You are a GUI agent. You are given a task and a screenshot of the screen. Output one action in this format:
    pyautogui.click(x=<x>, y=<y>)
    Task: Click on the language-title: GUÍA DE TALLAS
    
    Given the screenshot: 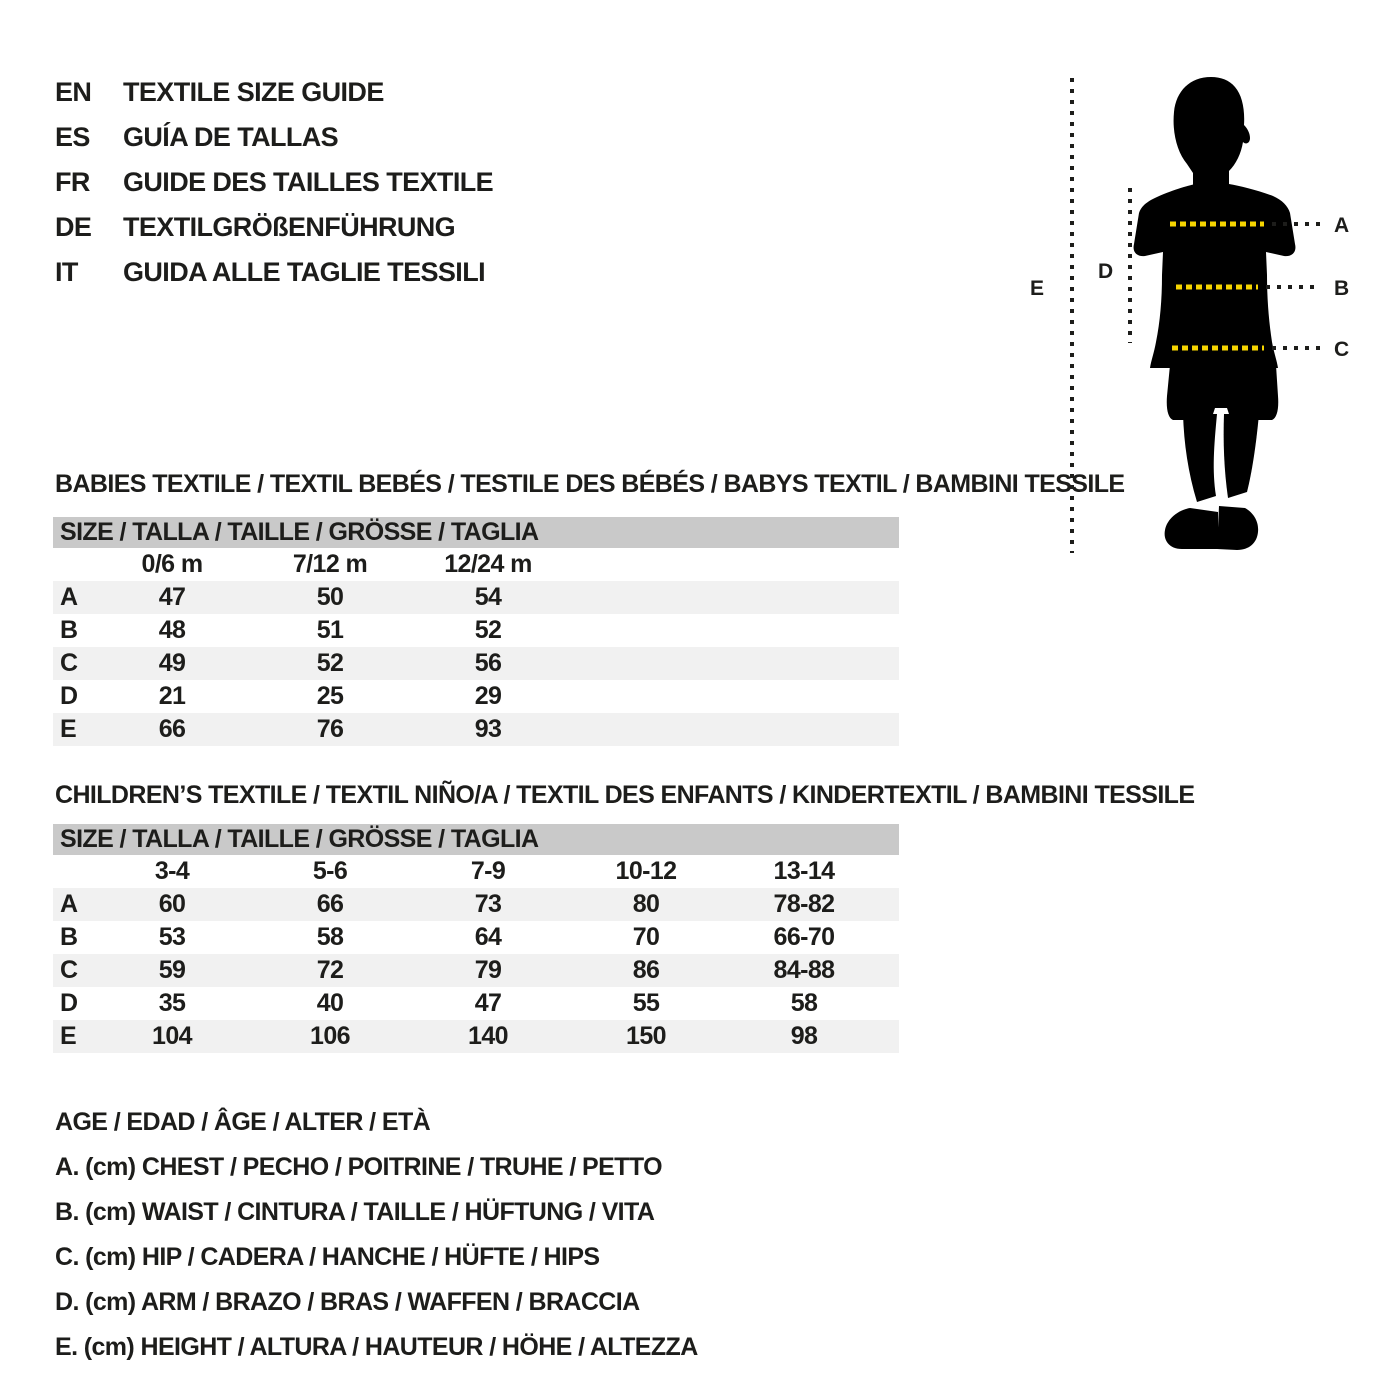 What is the action you would take?
    pyautogui.click(x=231, y=137)
    